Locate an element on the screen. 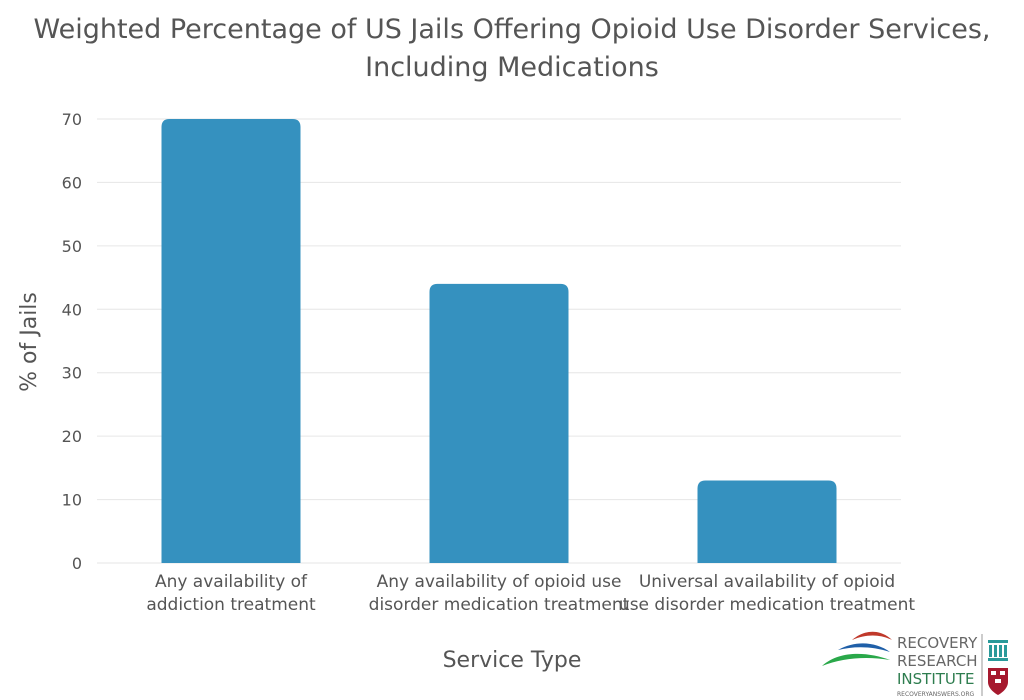  y-tick-label: 0 is located at coordinates (77, 563).